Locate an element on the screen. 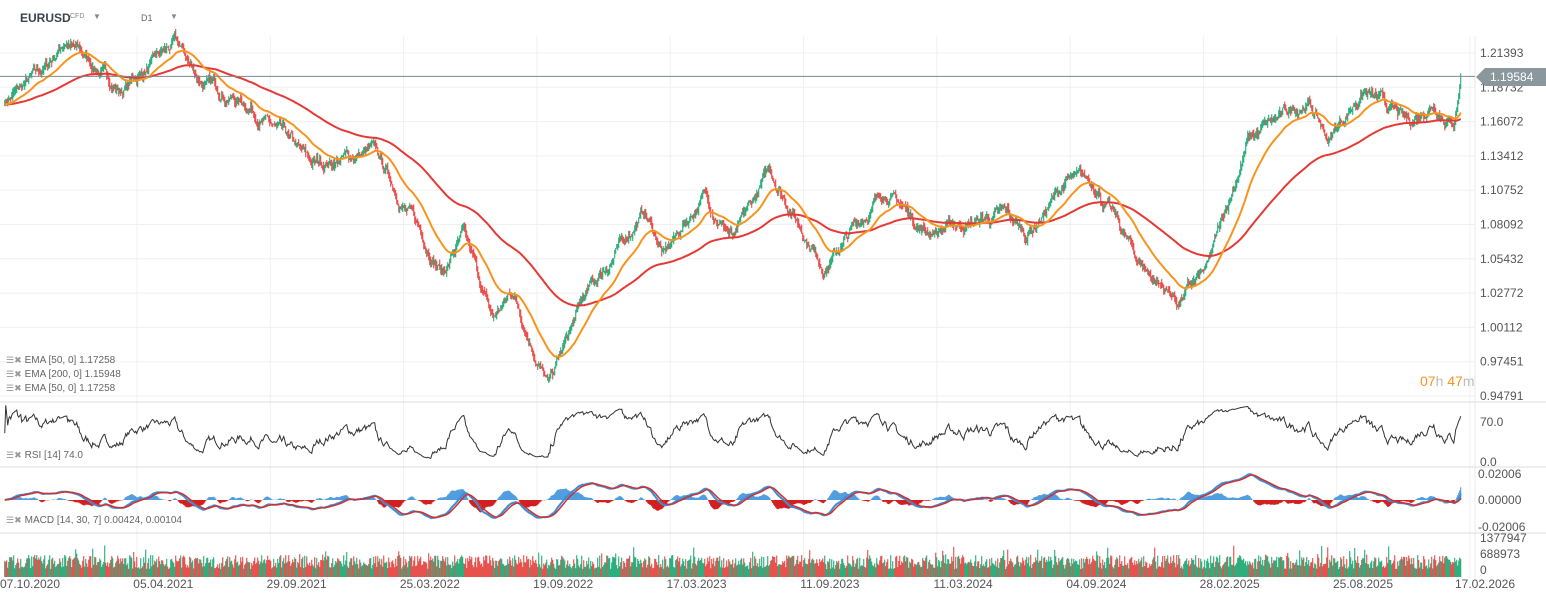  y-tick-label: 1.21393 is located at coordinates (1502, 53).